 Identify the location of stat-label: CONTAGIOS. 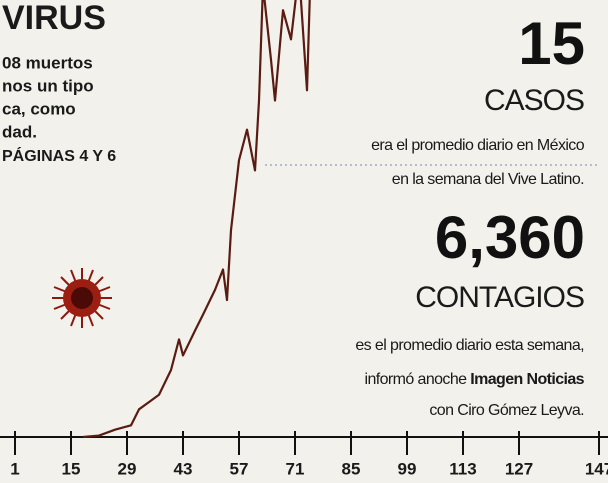
(499, 297).